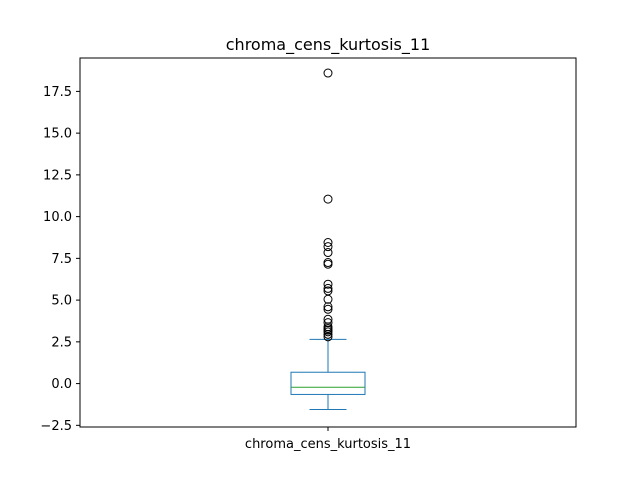 The width and height of the screenshot is (640, 480). I want to click on y-tick-label: −2.5, so click(56, 426).